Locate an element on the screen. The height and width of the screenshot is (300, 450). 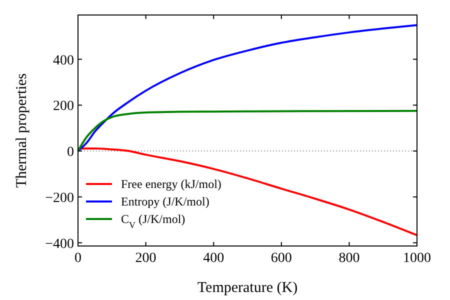
legend-label: Free energy (kJ/mol) is located at coordinates (171, 184).